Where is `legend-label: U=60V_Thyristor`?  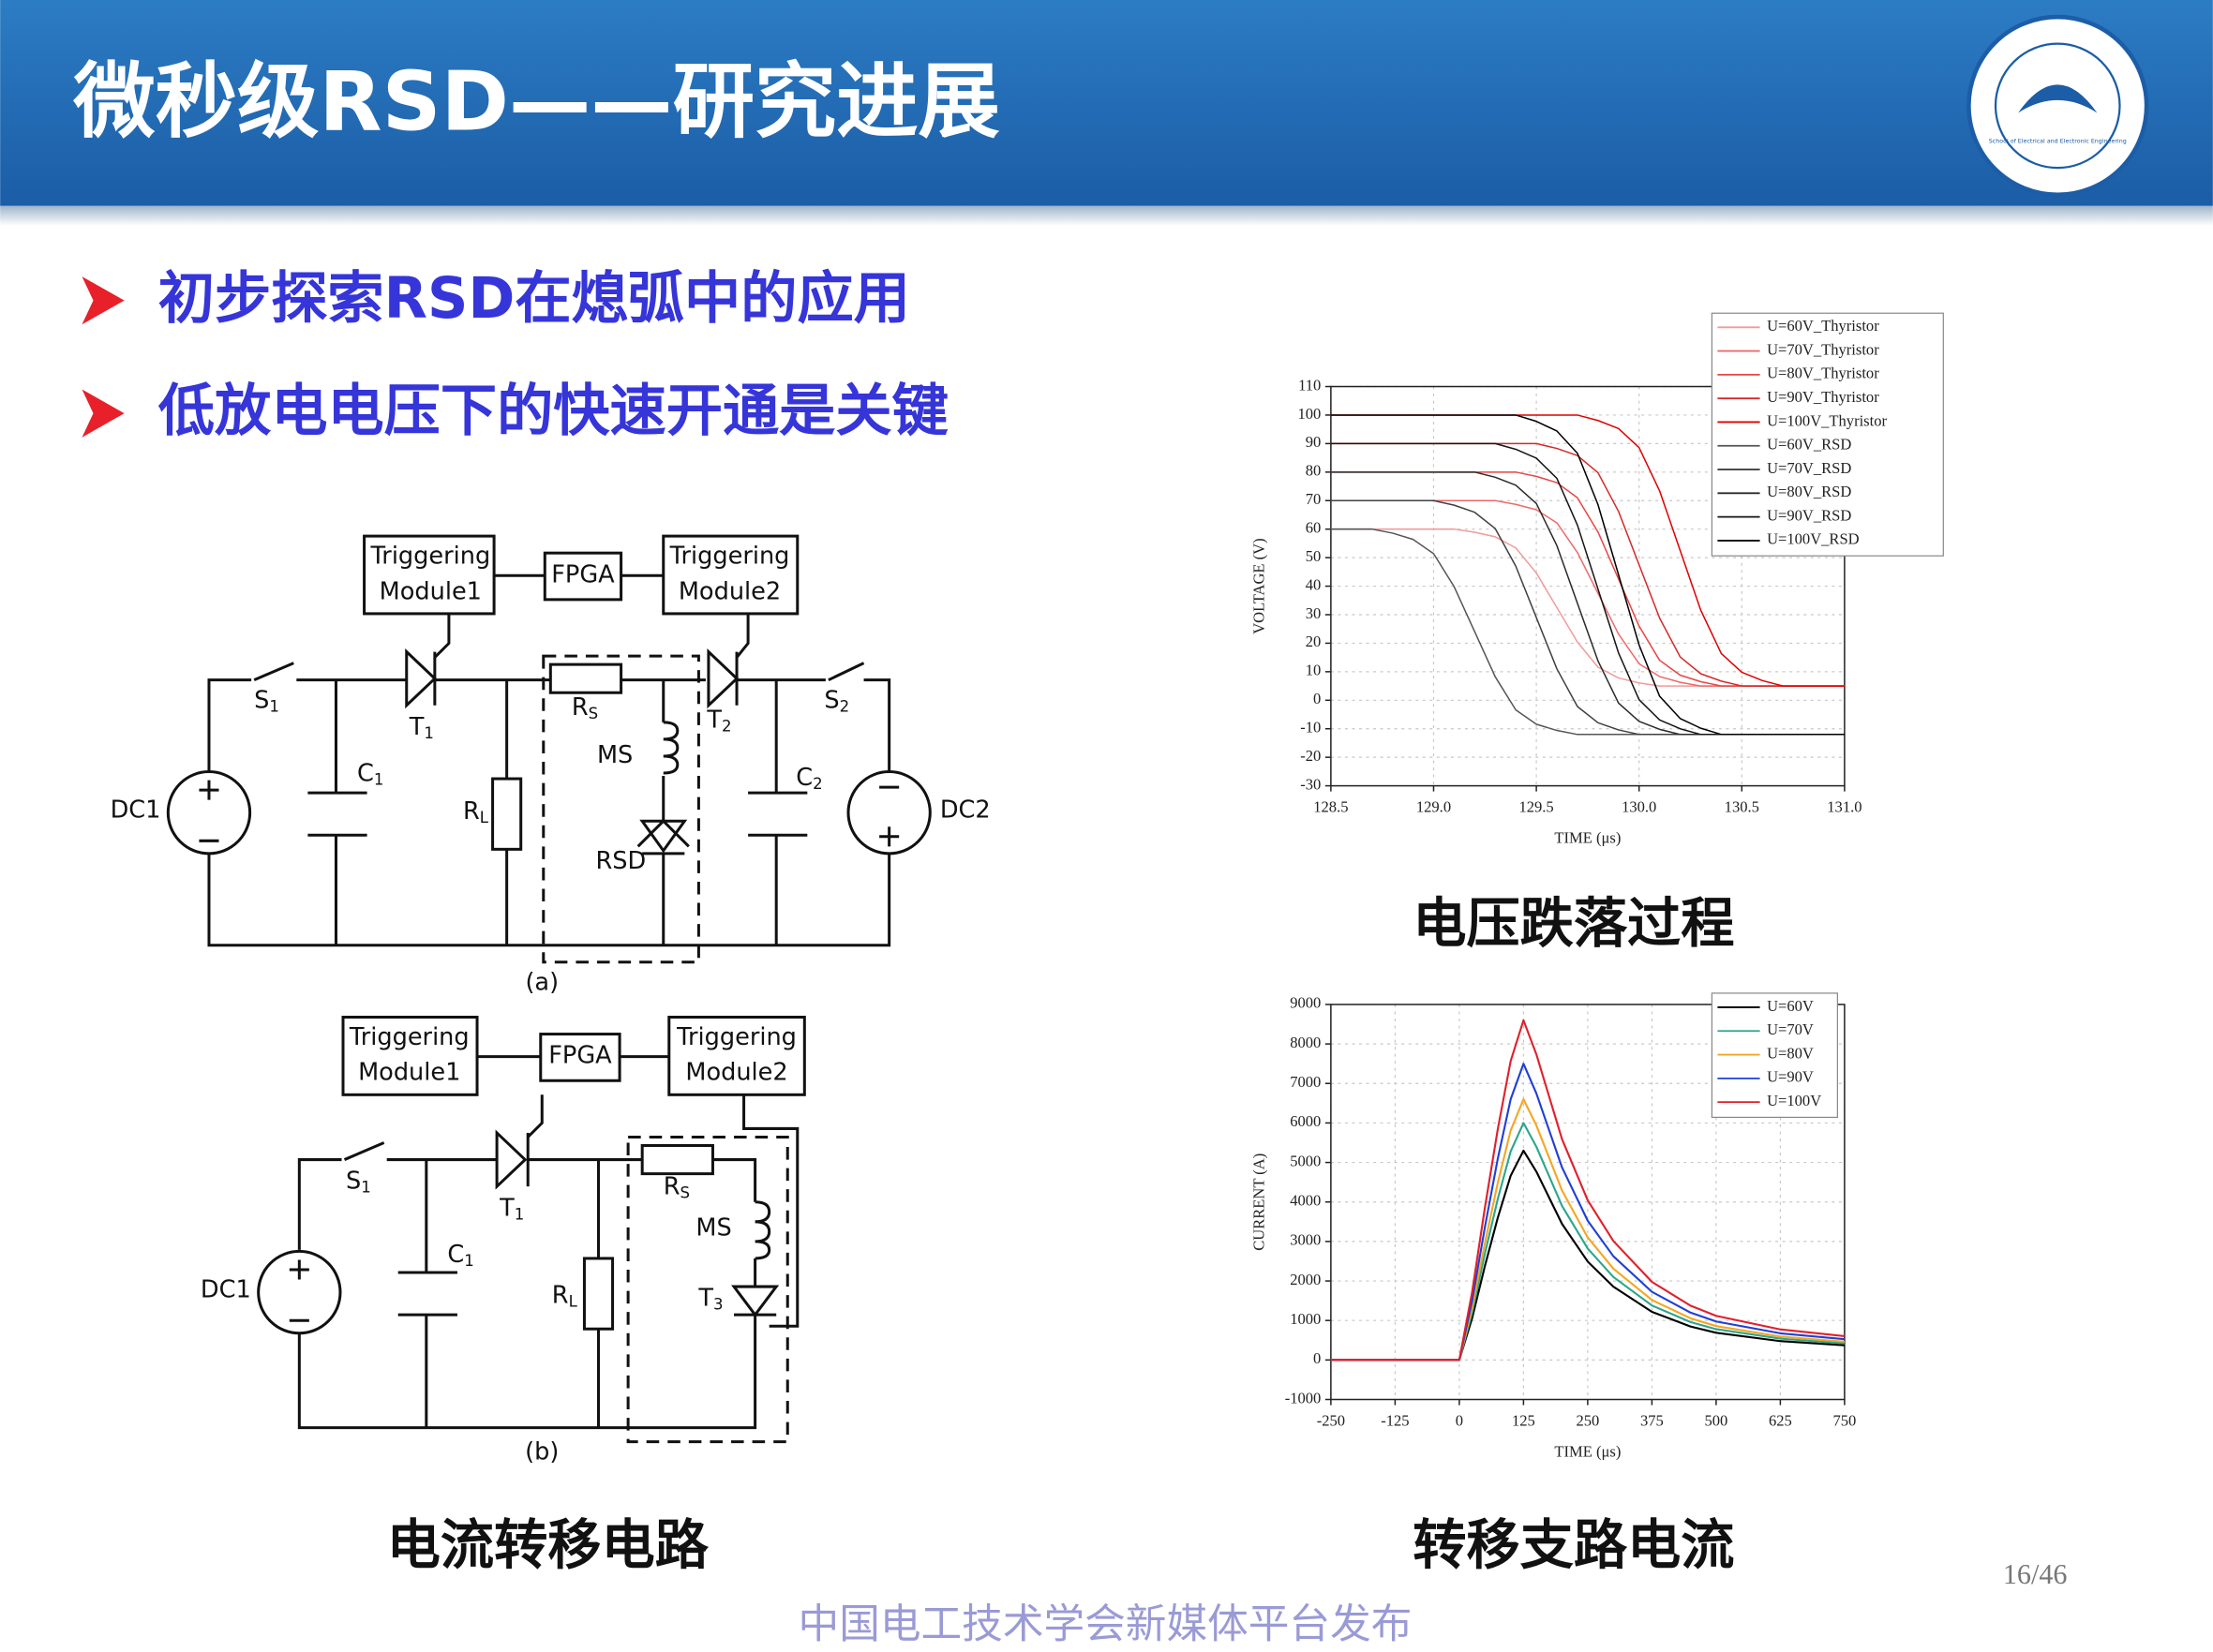 legend-label: U=60V_Thyristor is located at coordinates (1823, 326).